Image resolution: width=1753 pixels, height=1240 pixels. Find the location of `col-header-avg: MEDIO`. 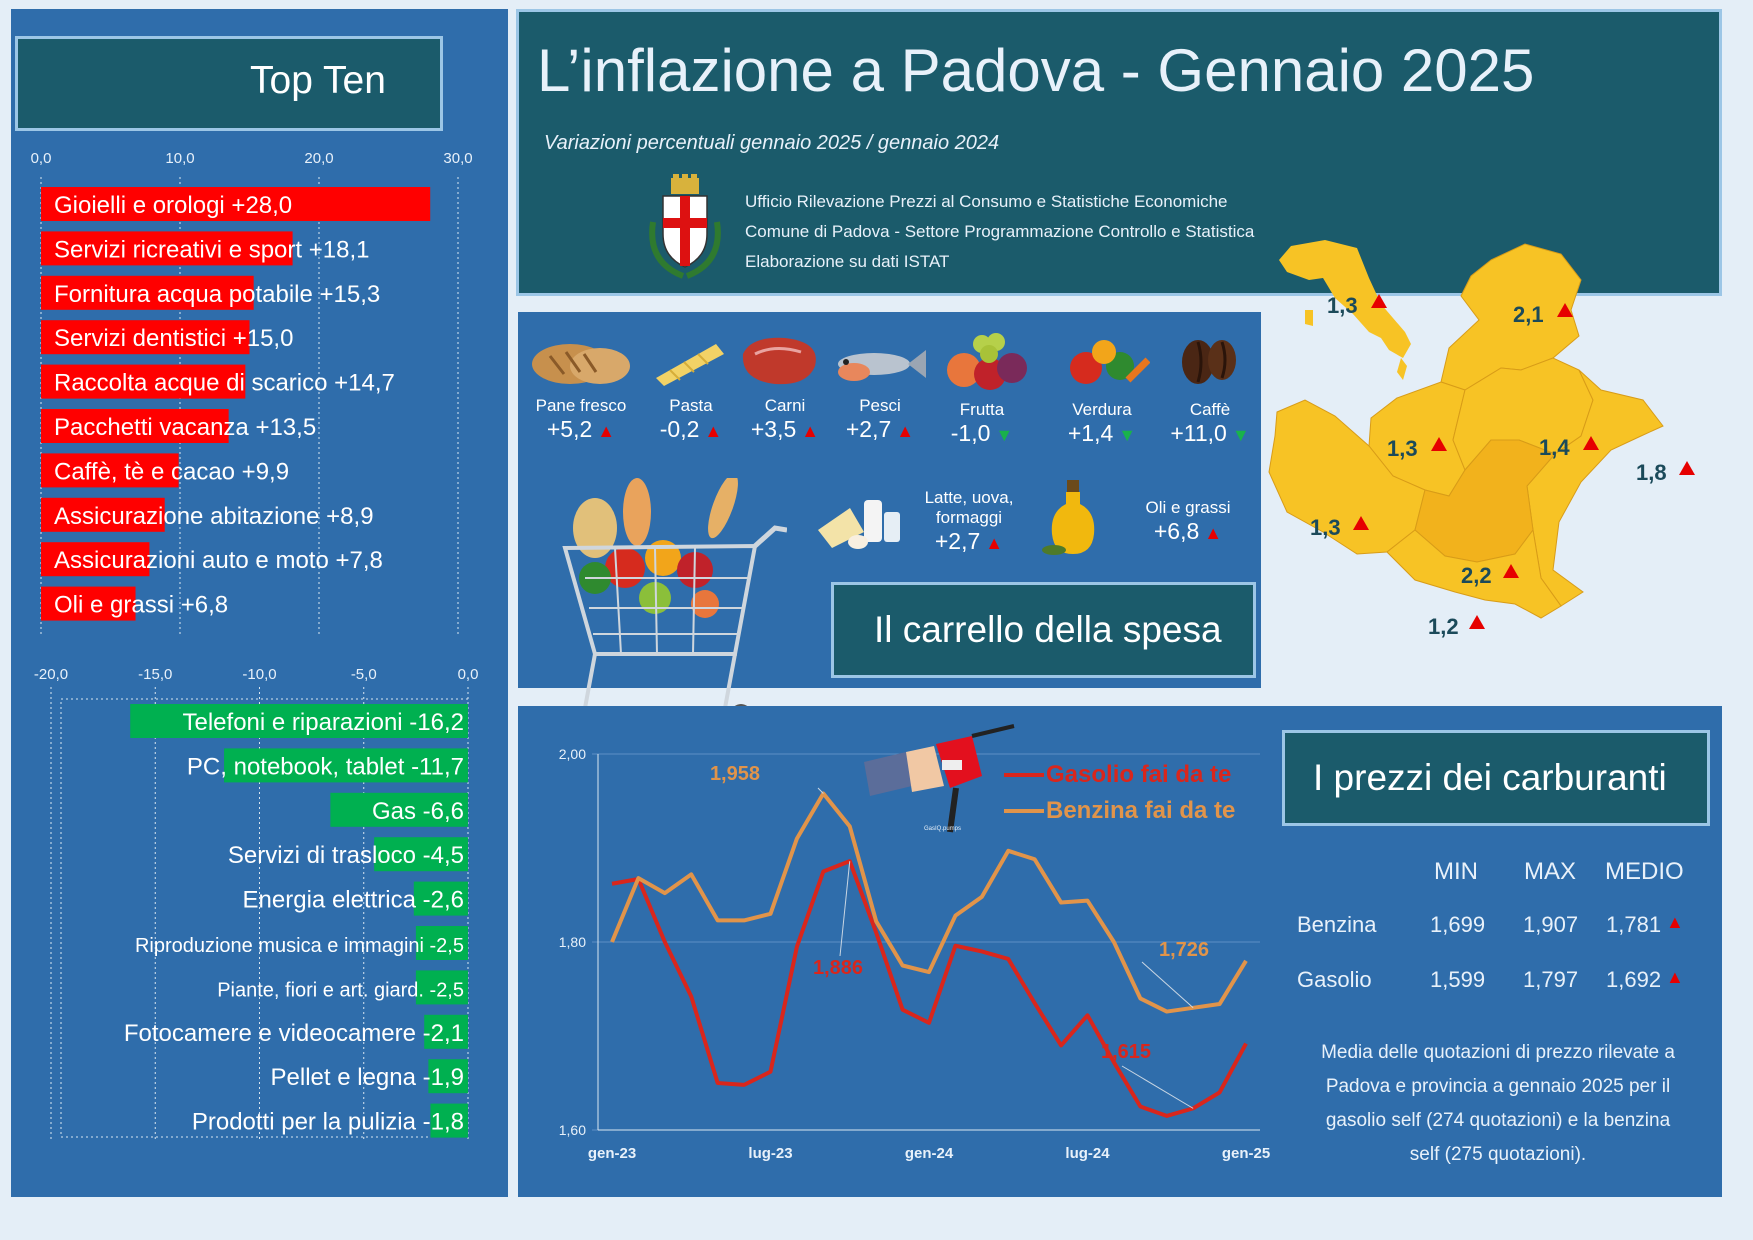

col-header-avg: MEDIO is located at coordinates (1644, 871).